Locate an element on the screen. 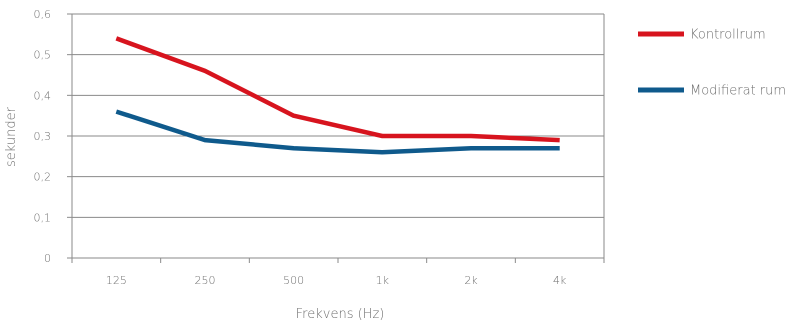  legend: Kontrollrum Modifierat rum is located at coordinates (712, 63).